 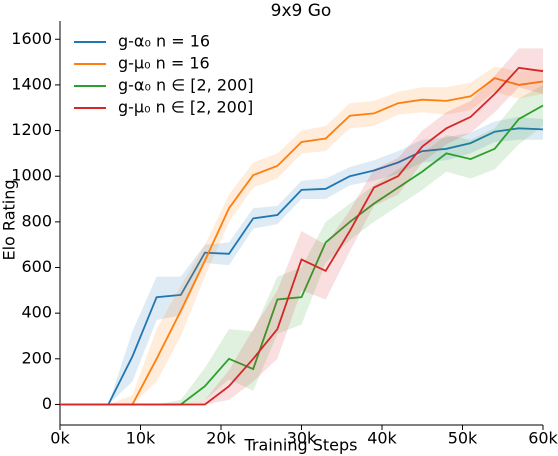 I want to click on x-tick-label: 60k, so click(x=543, y=438).